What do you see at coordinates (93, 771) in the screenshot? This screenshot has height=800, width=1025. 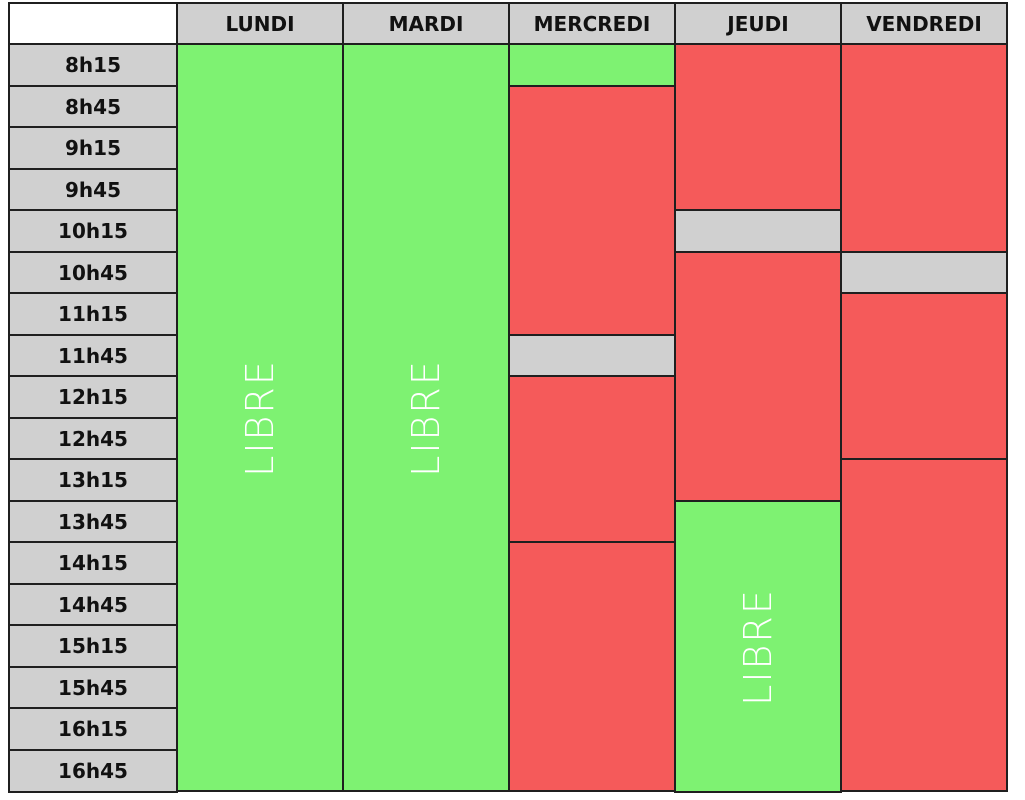 I see `time-label-16h45: 16h45` at bounding box center [93, 771].